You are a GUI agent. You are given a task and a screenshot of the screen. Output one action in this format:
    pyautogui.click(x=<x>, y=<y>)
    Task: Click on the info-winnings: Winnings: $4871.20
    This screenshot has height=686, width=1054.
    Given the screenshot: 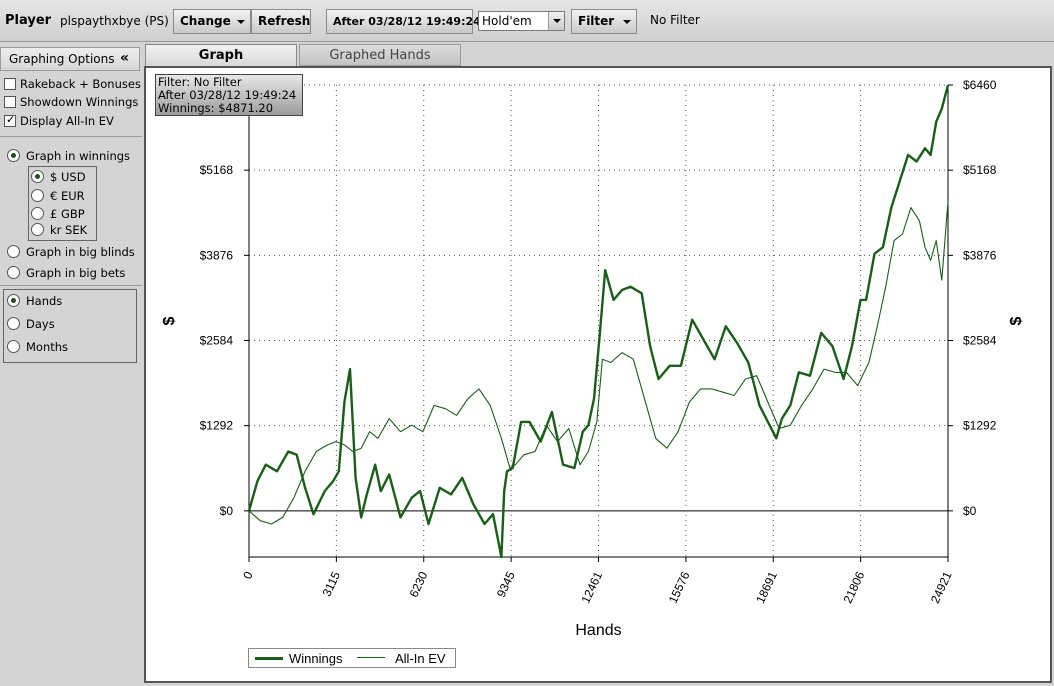 What is the action you would take?
    pyautogui.click(x=216, y=108)
    